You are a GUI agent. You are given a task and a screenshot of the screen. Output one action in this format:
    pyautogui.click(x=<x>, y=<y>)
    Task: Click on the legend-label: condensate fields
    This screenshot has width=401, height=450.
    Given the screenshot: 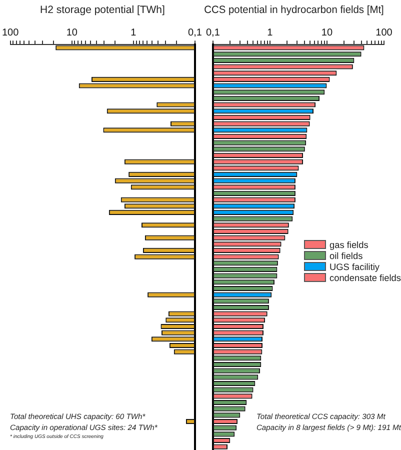 What is the action you would take?
    pyautogui.click(x=365, y=277)
    